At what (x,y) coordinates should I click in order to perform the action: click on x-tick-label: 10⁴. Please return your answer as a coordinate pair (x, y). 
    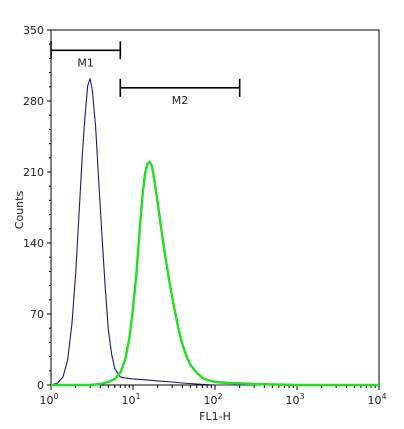
    Looking at the image, I should click on (376, 399).